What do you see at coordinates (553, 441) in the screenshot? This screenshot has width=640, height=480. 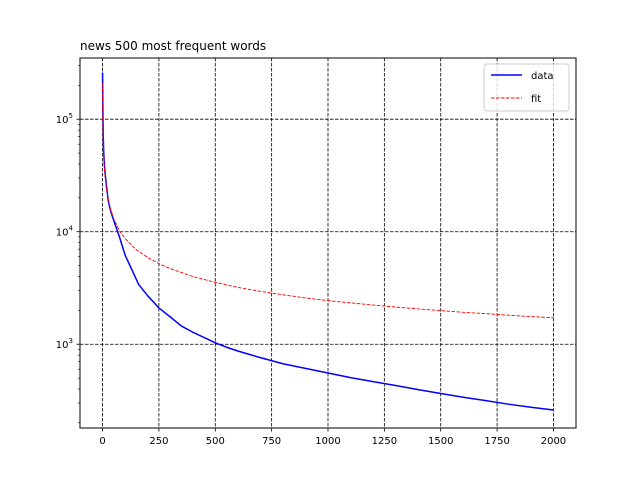 I see `x-tick-label: 2000` at bounding box center [553, 441].